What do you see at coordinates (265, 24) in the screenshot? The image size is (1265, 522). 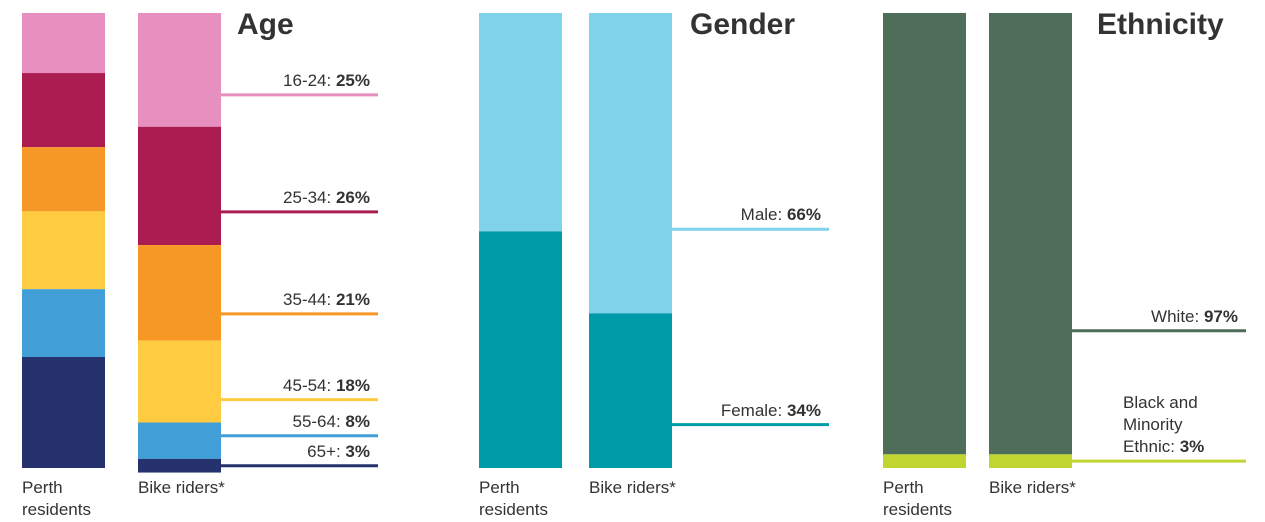 I see `panel-title: Age` at bounding box center [265, 24].